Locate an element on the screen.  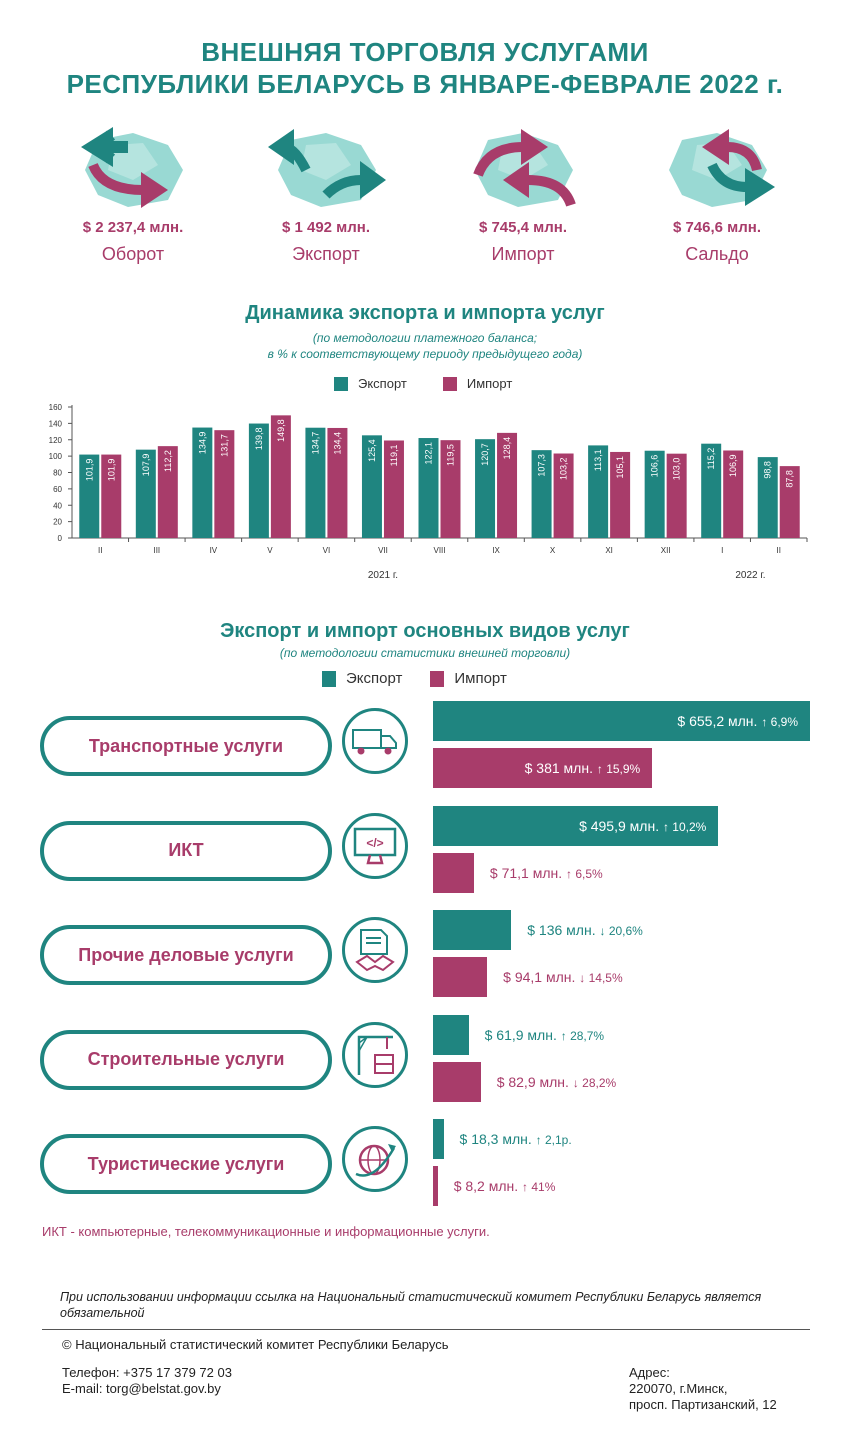
export-value-label: 125,4 is located at coordinates (372, 450).